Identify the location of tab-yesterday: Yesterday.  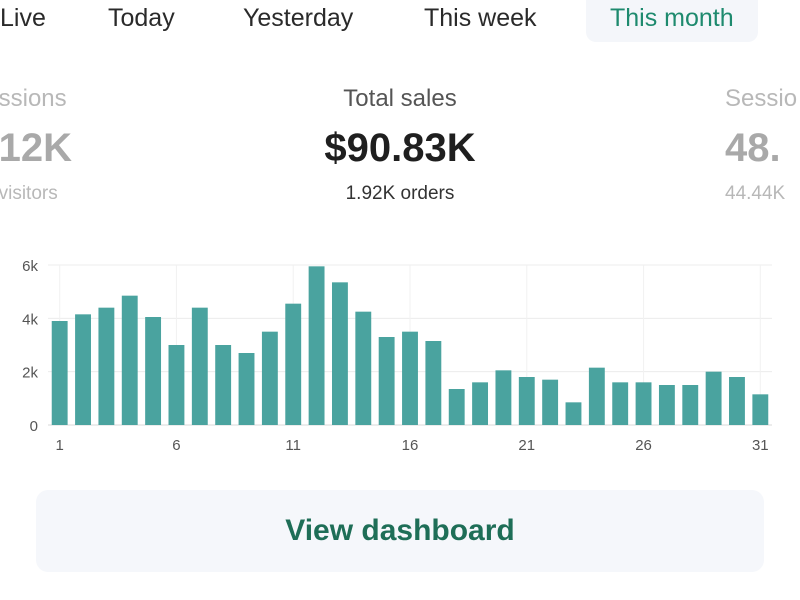
(298, 18).